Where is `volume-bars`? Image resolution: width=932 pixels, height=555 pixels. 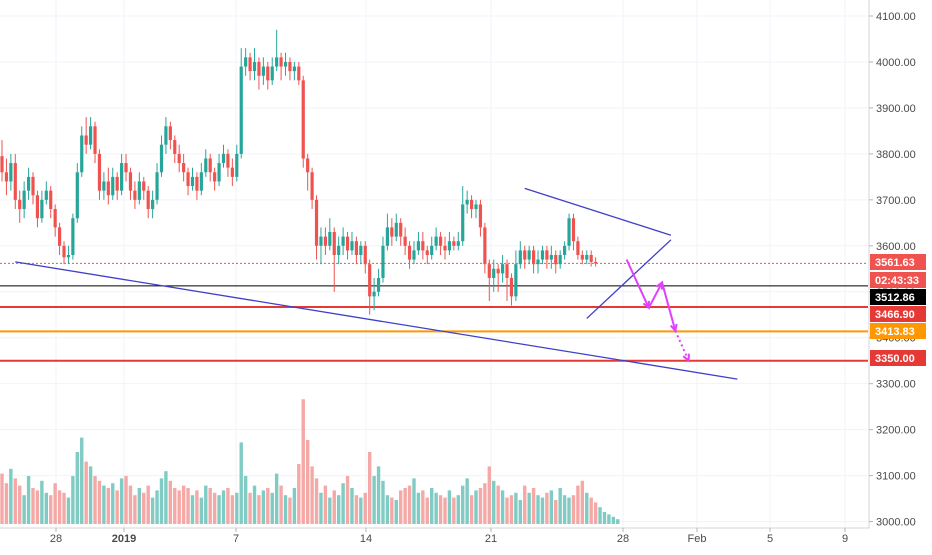
volume-bars is located at coordinates (310, 461).